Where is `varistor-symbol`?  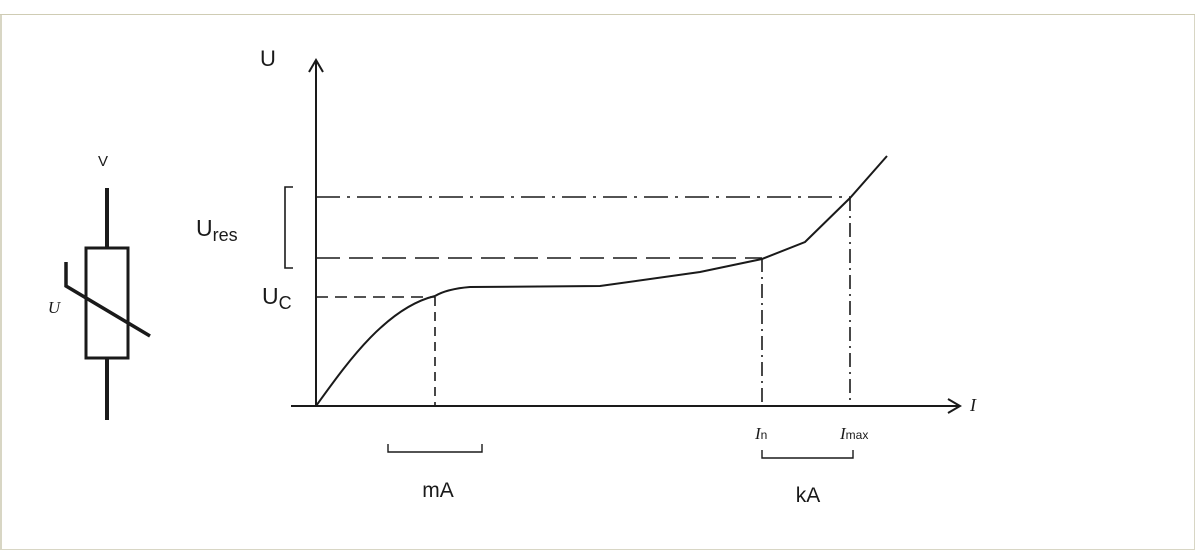
varistor-symbol is located at coordinates (107, 304).